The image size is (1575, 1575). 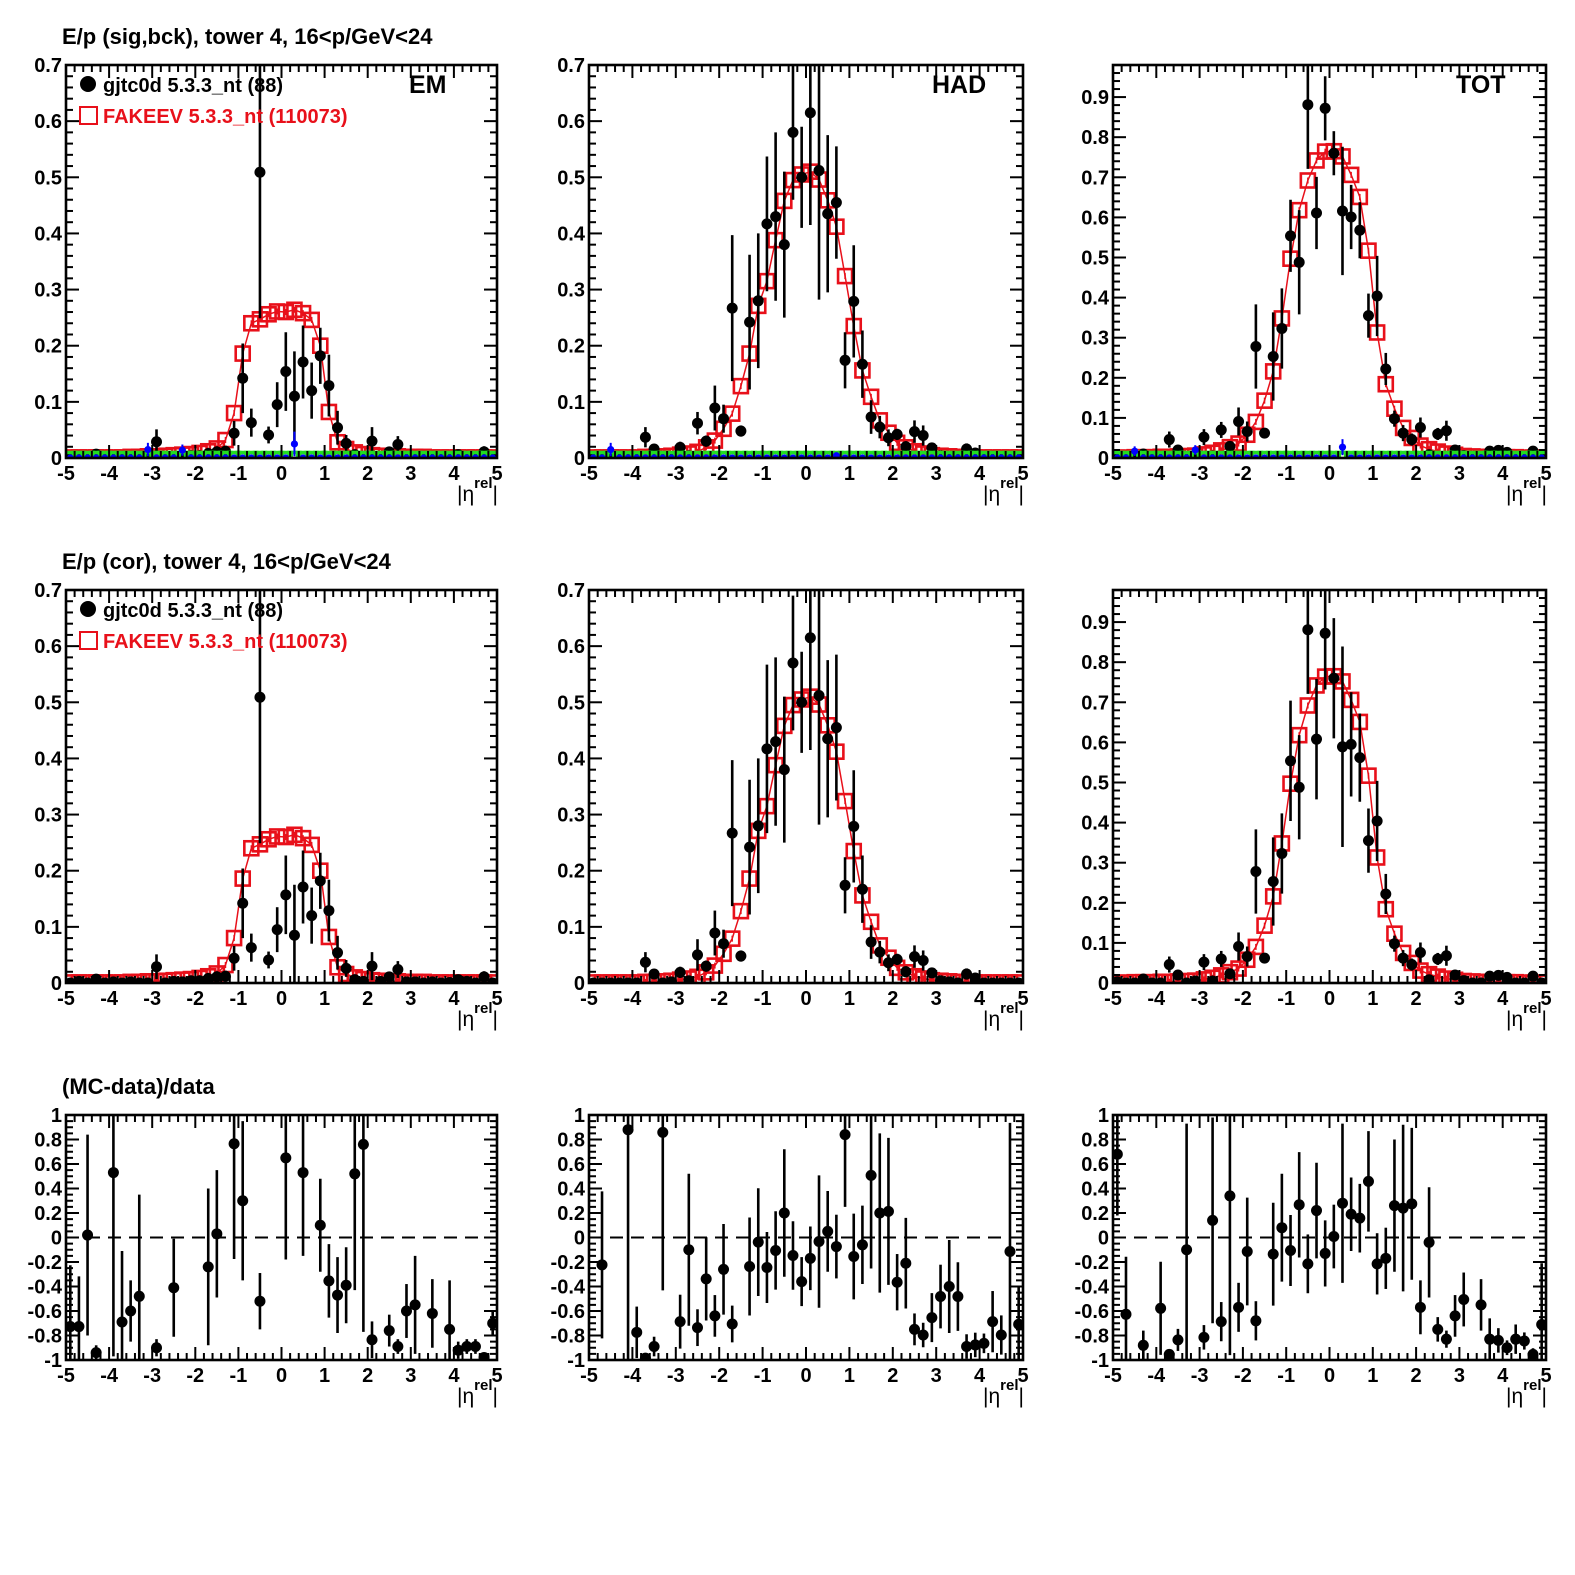 I want to click on x-tick-label: 4, so click(x=980, y=1376).